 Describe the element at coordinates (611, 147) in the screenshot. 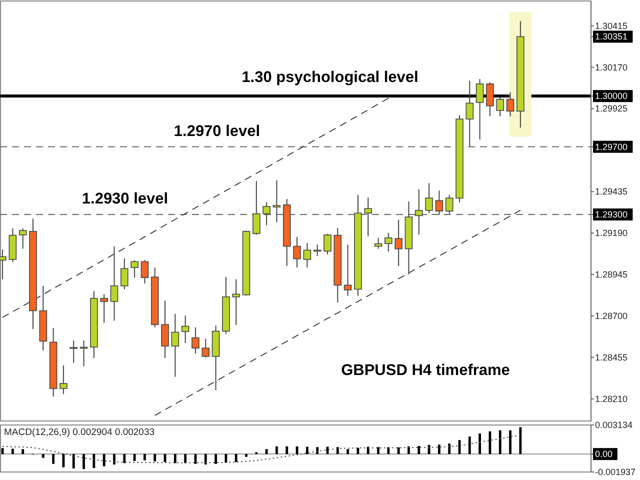

I see `y-tick-label: 1.29700` at that location.